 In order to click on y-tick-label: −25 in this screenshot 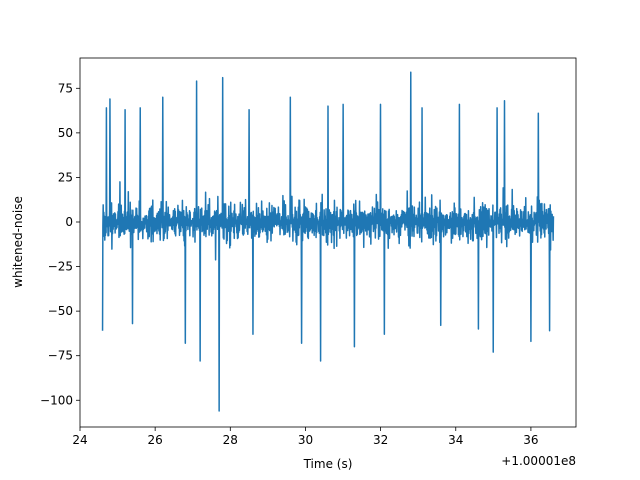, I will do `click(60, 267)`.